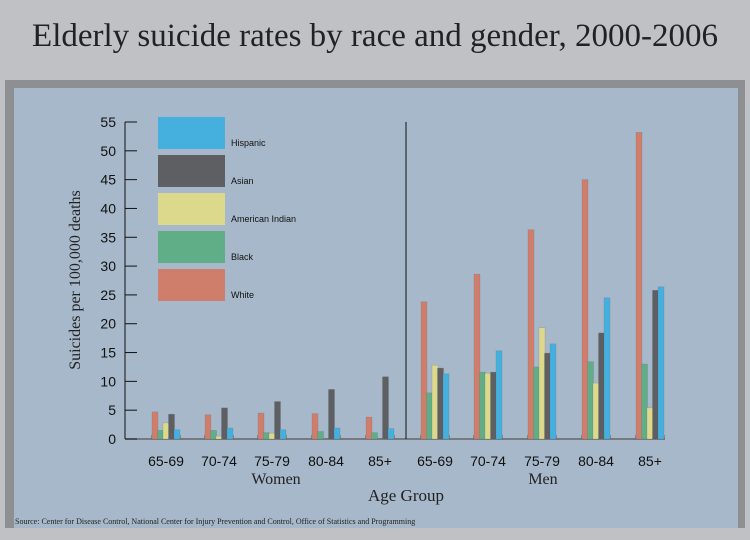 The height and width of the screenshot is (540, 750). I want to click on x-axis-label: Age Group, so click(406, 495).